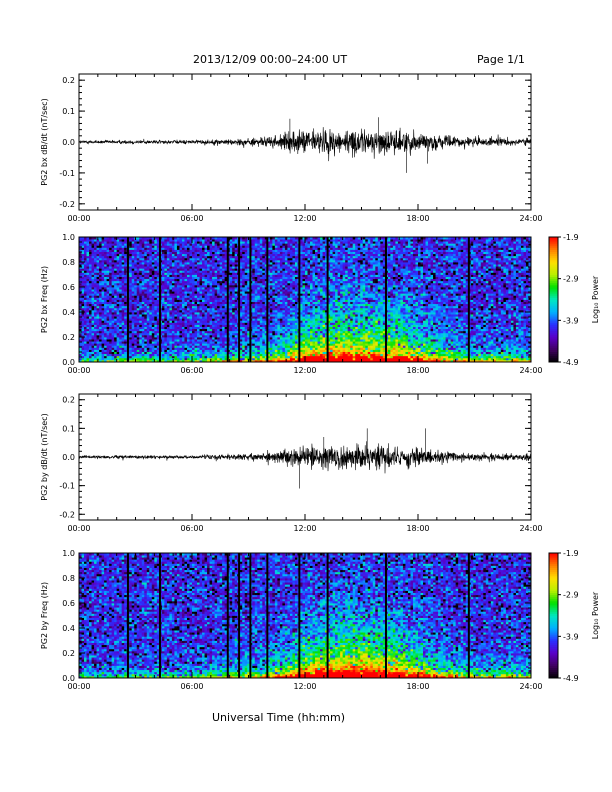  I want to click on page-number: Page 1/1, so click(501, 59).